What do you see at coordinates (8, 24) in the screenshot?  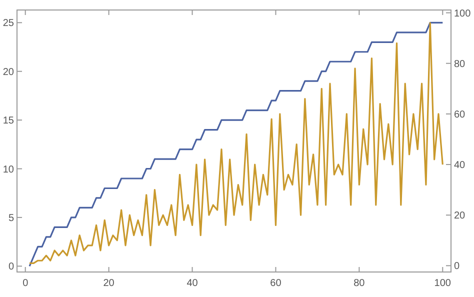 I see `y-tick-label: 25` at bounding box center [8, 24].